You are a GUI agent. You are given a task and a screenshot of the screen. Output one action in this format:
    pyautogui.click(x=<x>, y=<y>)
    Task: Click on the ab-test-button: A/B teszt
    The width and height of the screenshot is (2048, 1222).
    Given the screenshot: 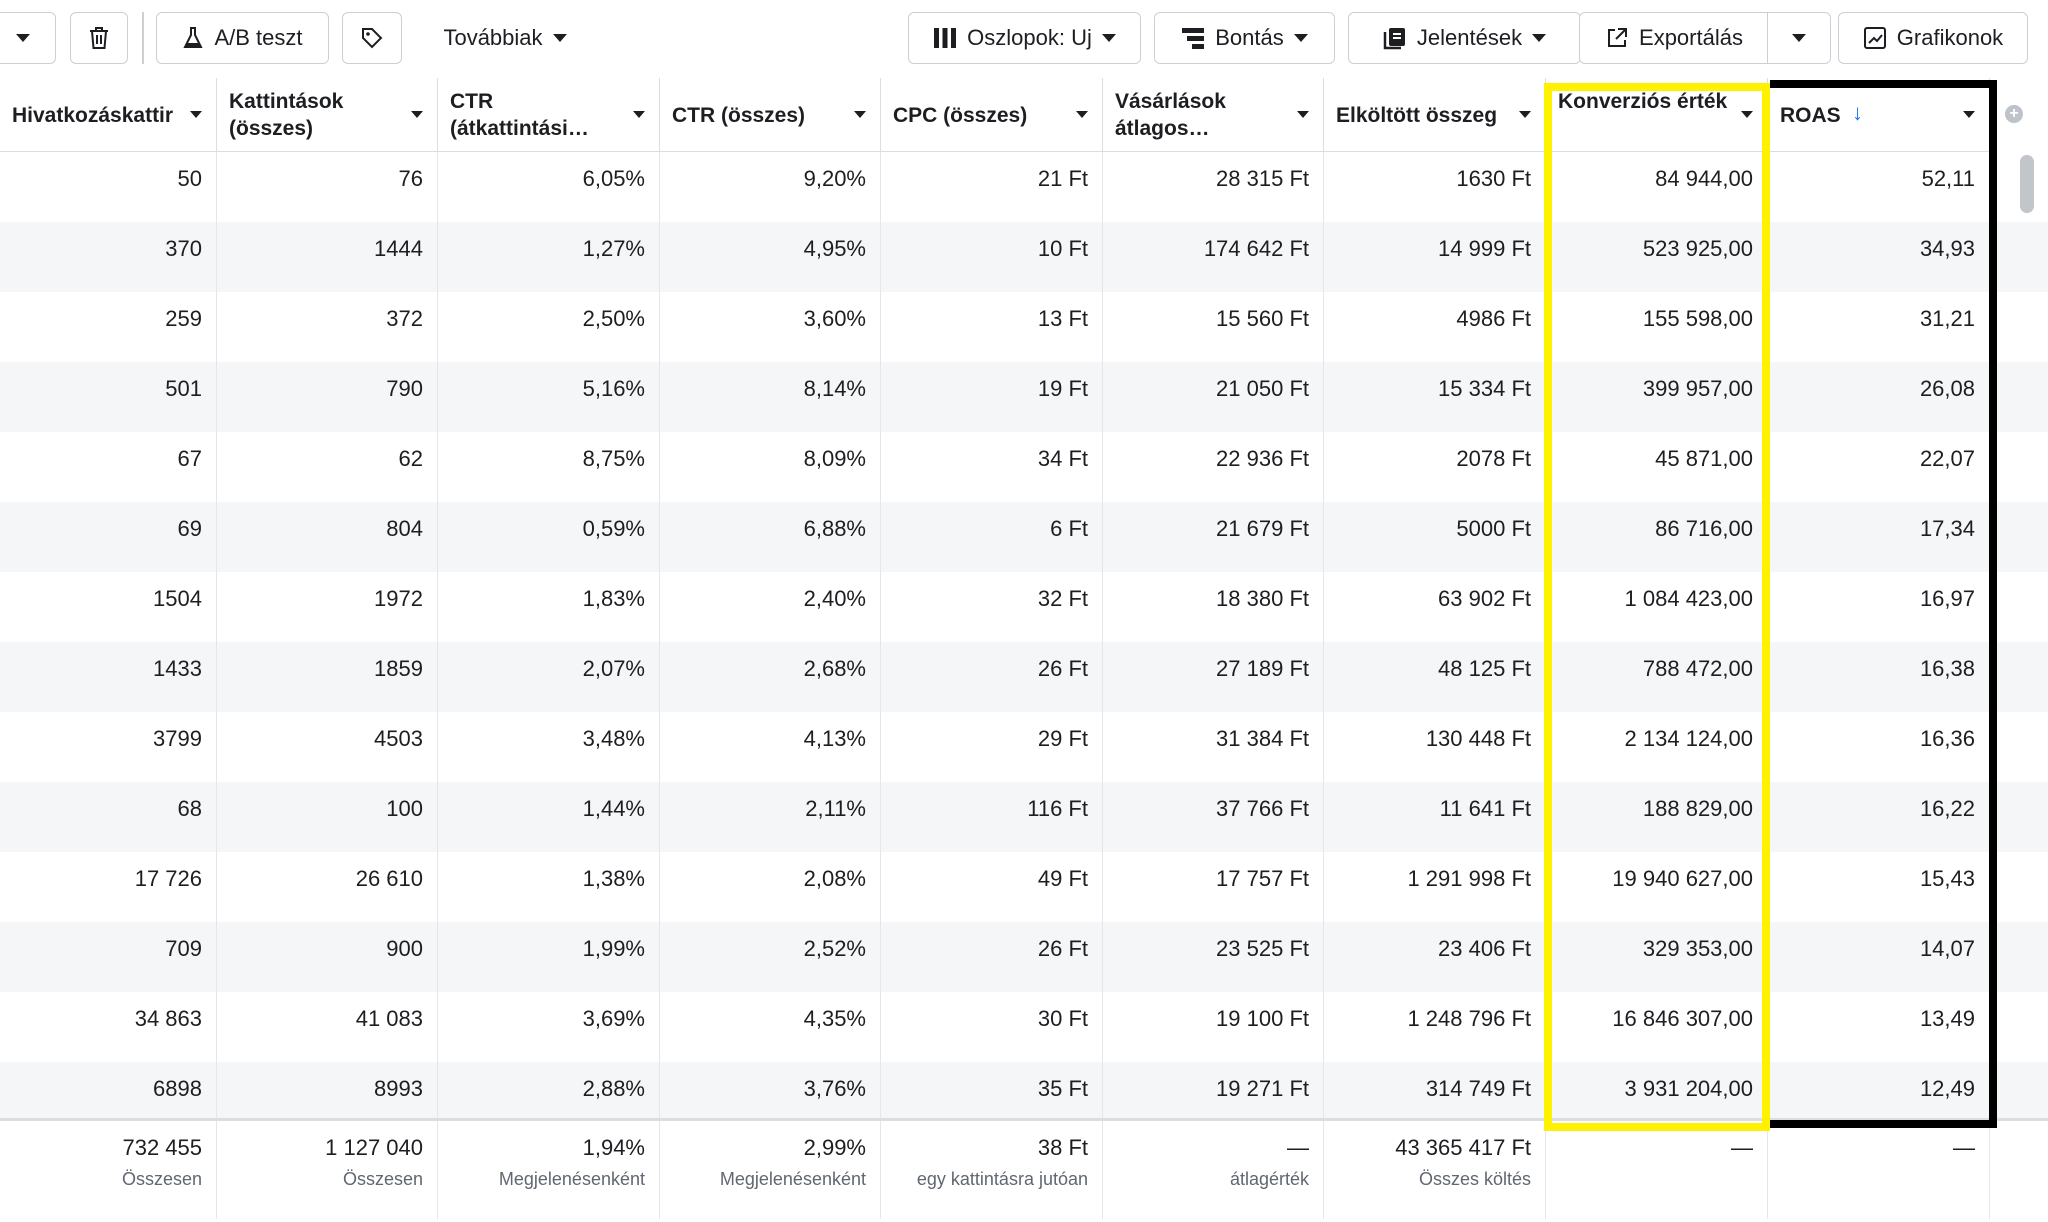 What is the action you would take?
    pyautogui.click(x=242, y=38)
    